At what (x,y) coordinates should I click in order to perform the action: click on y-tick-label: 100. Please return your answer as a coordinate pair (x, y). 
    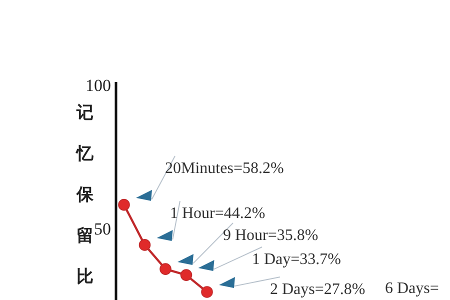
    Looking at the image, I should click on (98, 85).